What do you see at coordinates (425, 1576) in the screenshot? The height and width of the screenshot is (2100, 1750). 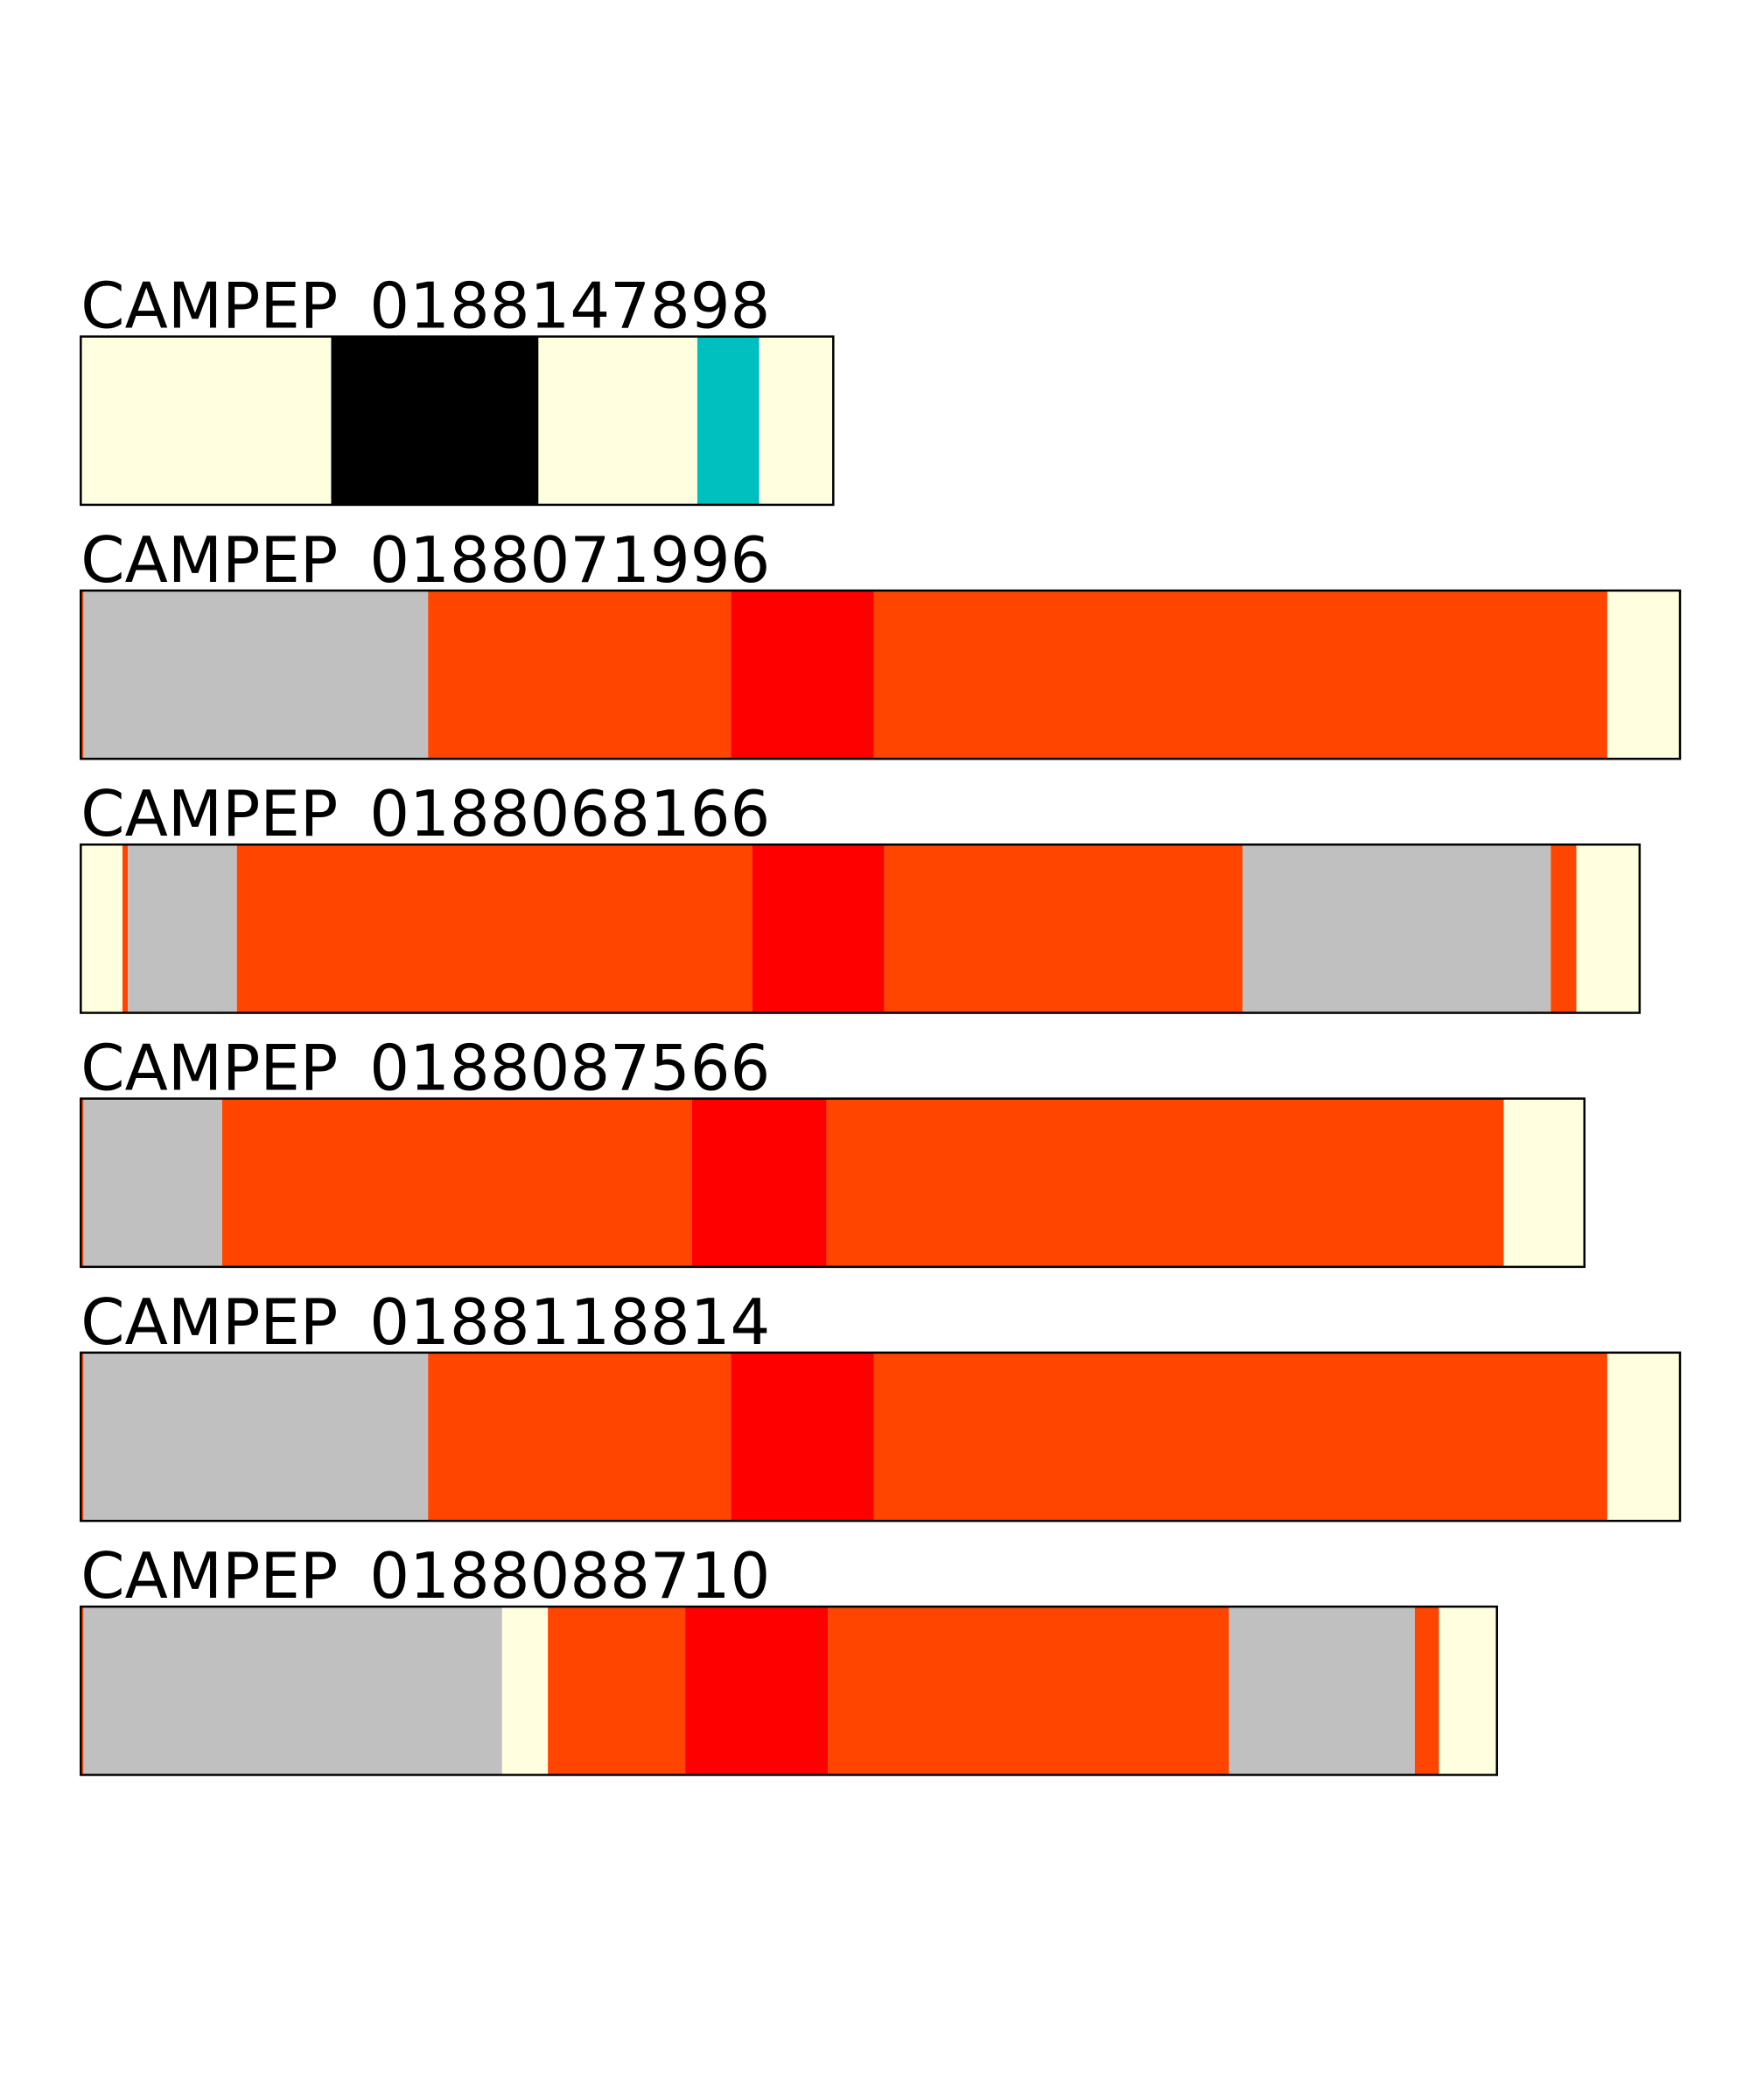 I see `row-label: CAMPEP_0188088710` at bounding box center [425, 1576].